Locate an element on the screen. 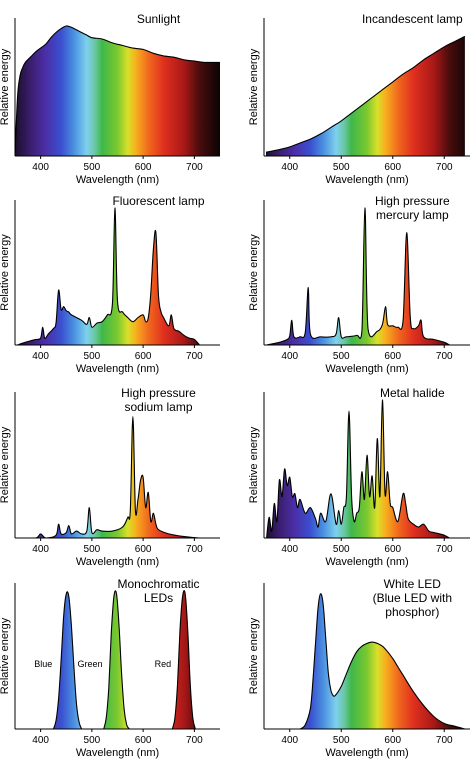  chart-title: mercury lamp is located at coordinates (412, 215).